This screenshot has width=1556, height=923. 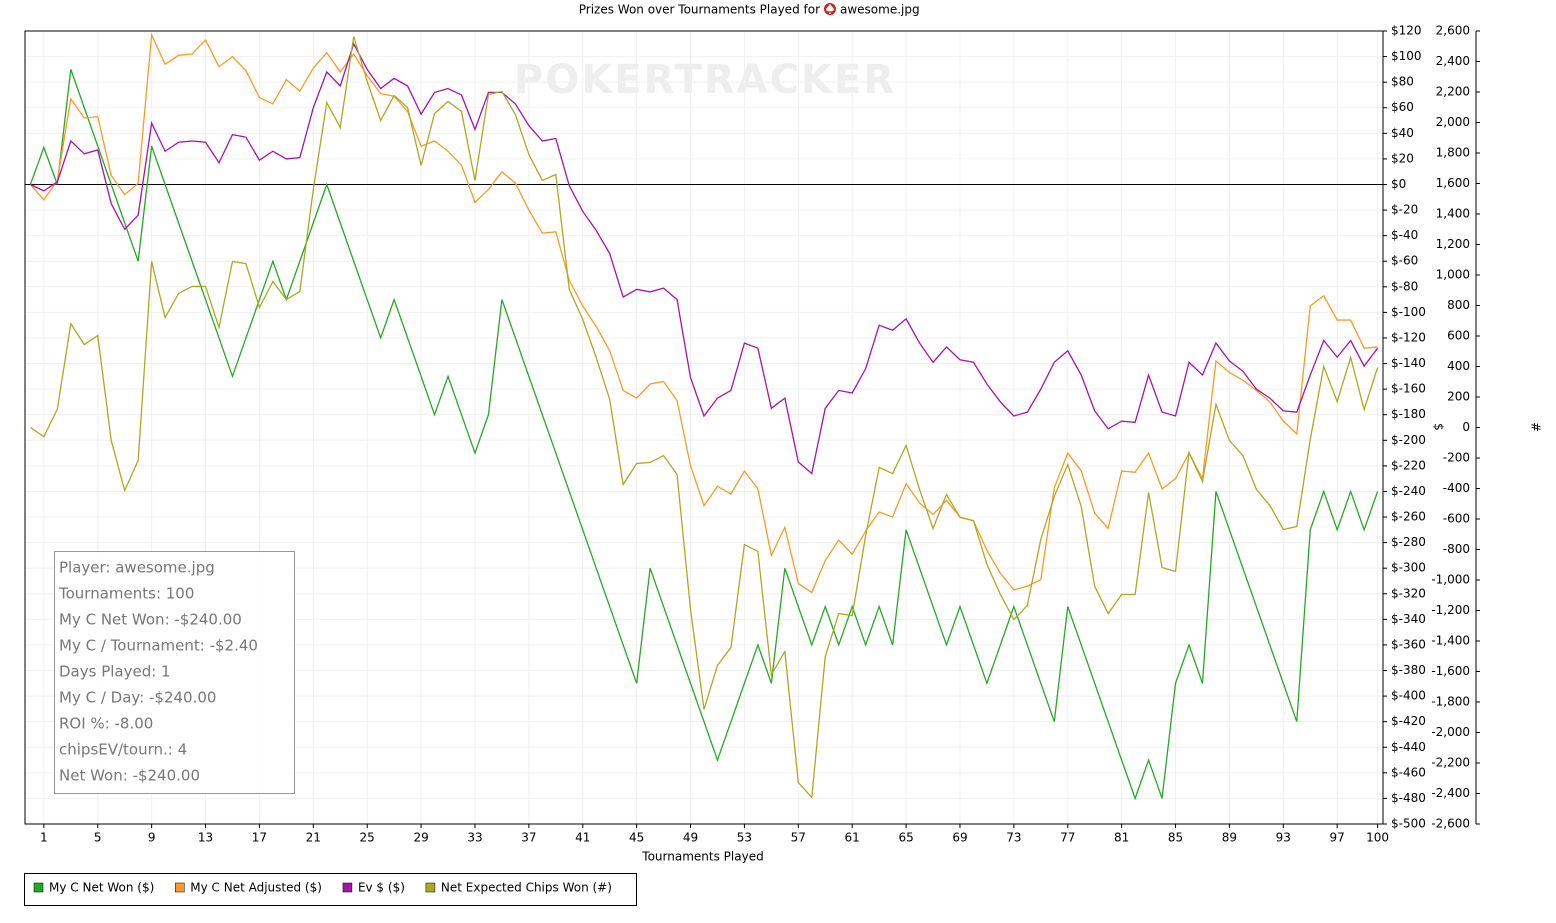 I want to click on y-tick-label: $-60, so click(x=1404, y=261).